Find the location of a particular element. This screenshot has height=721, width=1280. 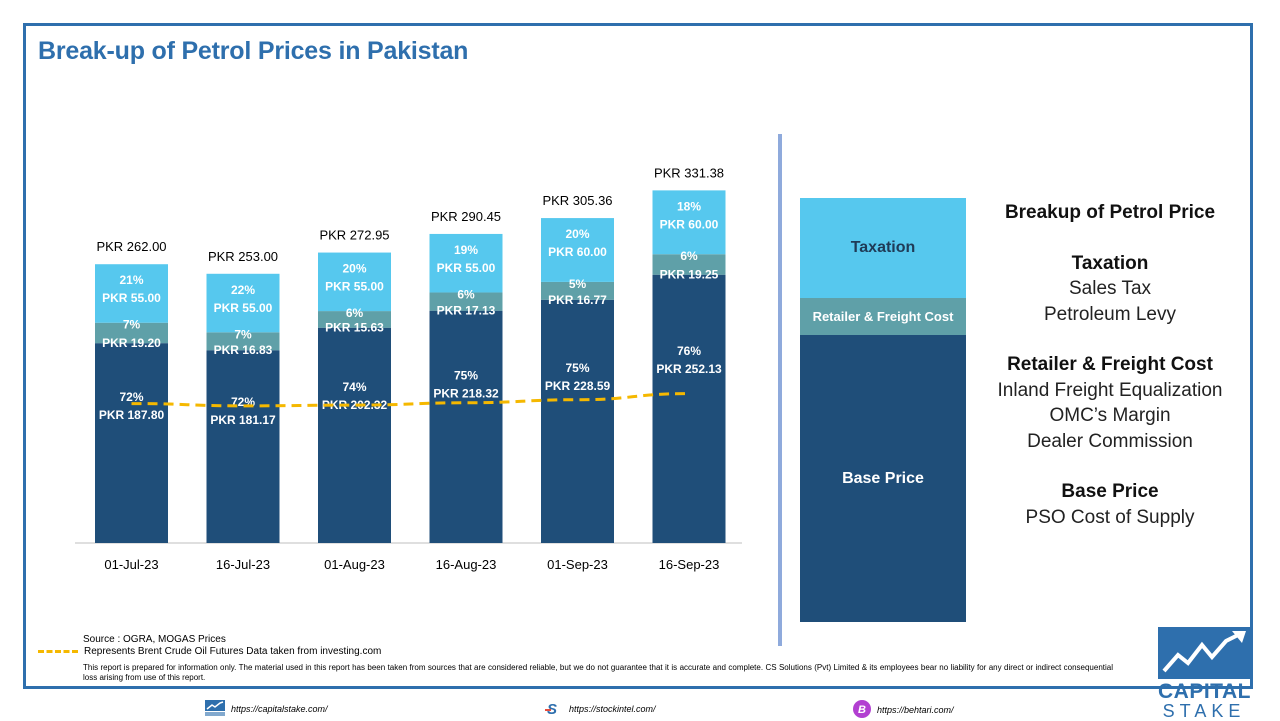

breakdown-tax-heading: Taxation is located at coordinates (1110, 263).